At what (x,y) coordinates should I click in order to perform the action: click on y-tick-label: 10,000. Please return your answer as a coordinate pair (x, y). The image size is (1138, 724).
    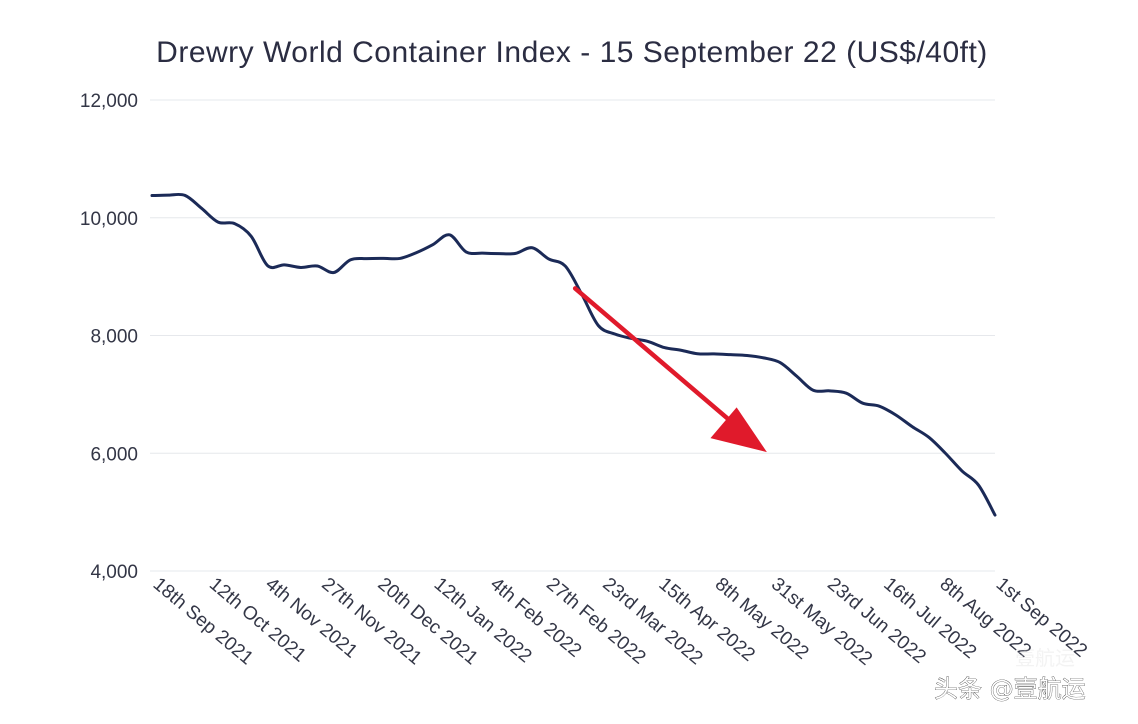
    Looking at the image, I should click on (109, 219).